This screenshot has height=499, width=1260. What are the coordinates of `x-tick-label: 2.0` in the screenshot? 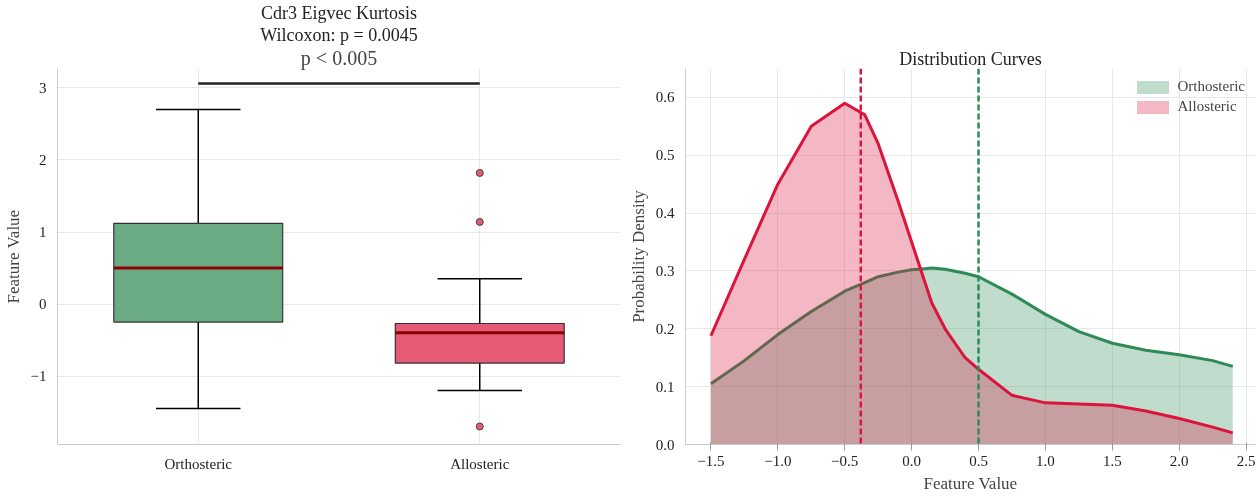 It's located at (1179, 460).